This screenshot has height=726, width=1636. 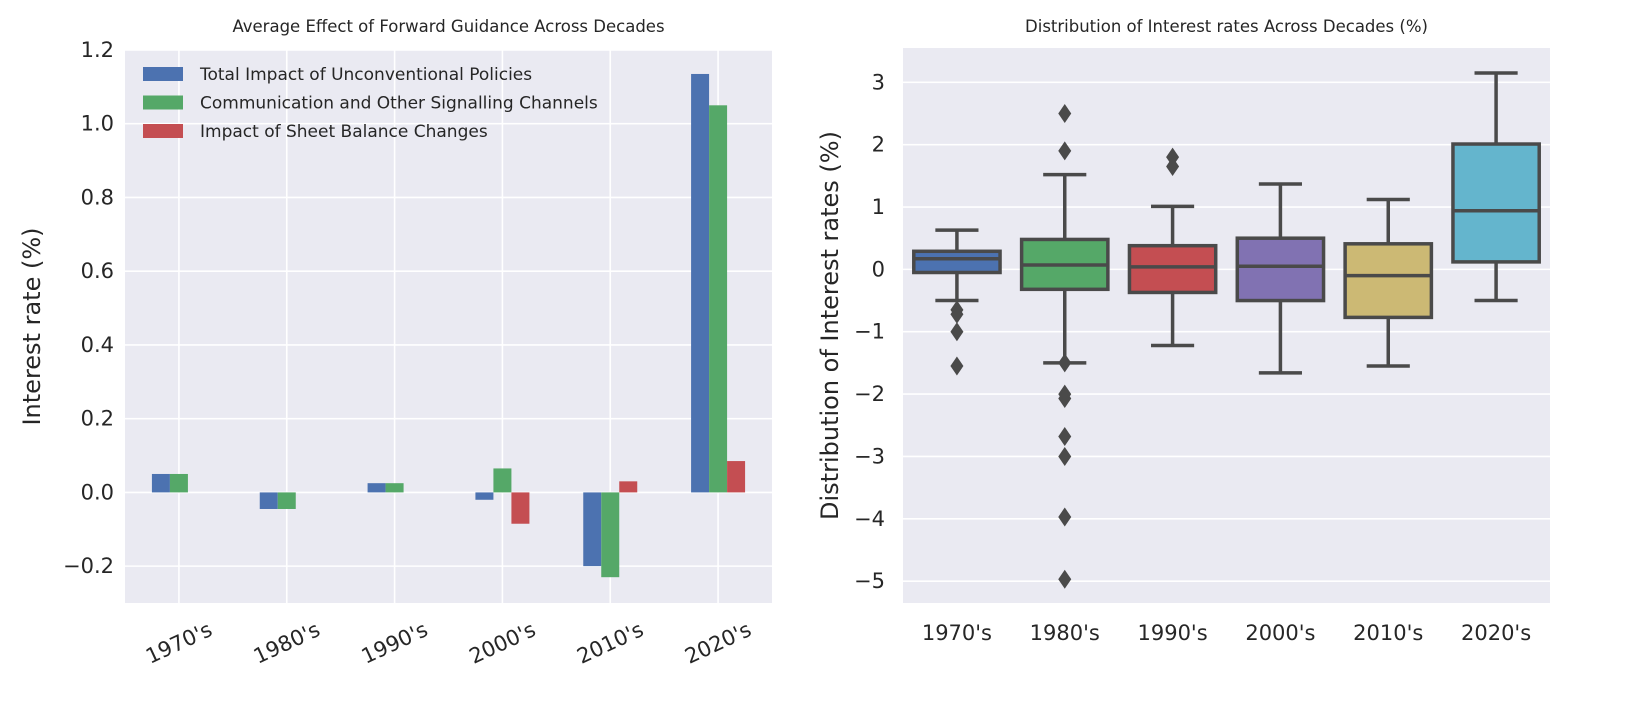 I want to click on y-tick-label: −1, so click(x=869, y=332).